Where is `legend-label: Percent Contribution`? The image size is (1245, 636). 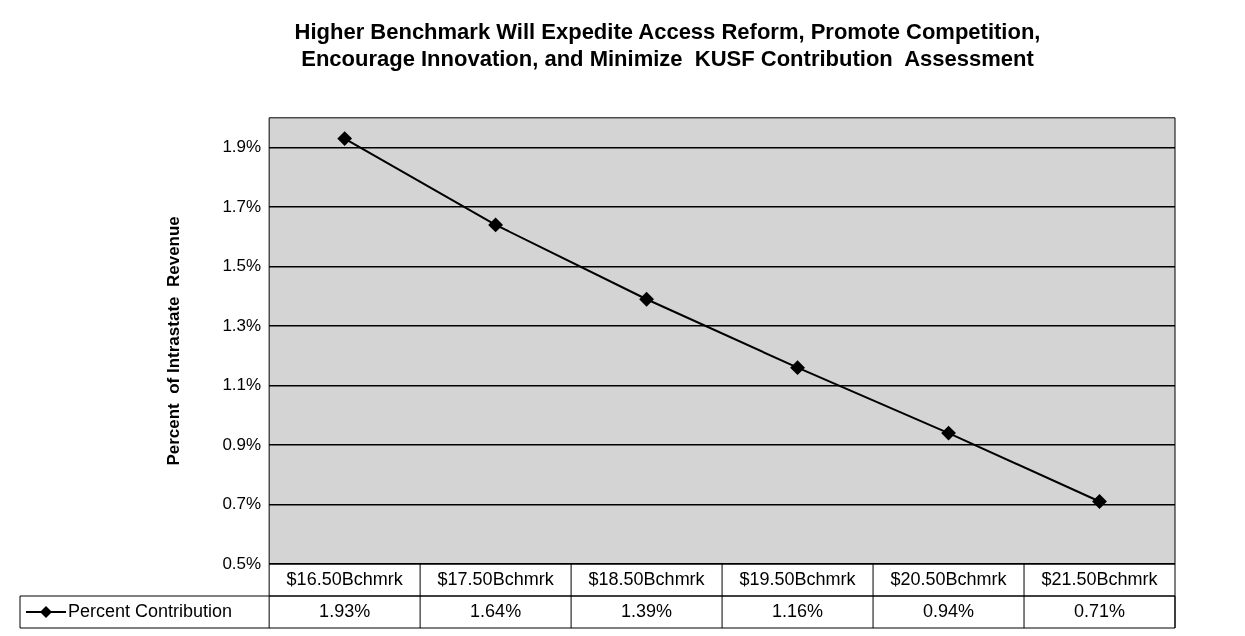
legend-label: Percent Contribution is located at coordinates (150, 610).